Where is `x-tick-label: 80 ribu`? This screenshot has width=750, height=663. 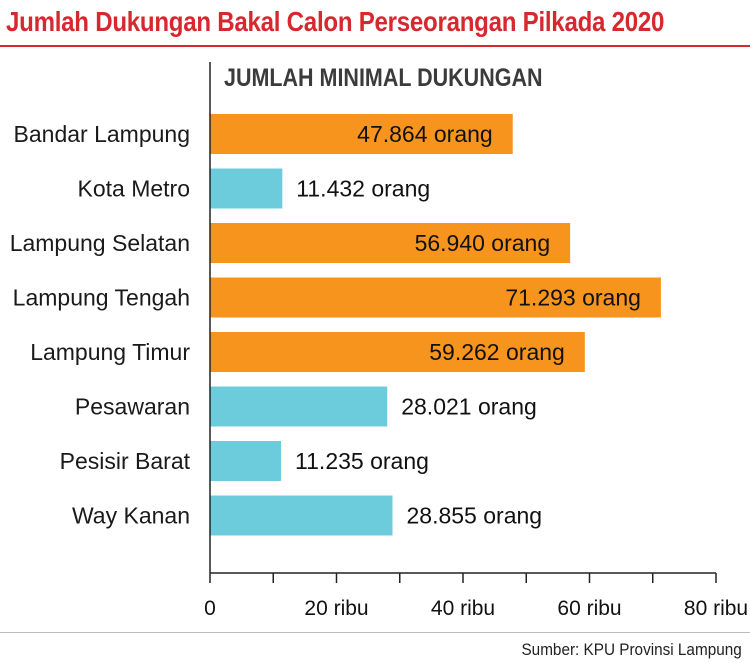
x-tick-label: 80 ribu is located at coordinates (716, 608).